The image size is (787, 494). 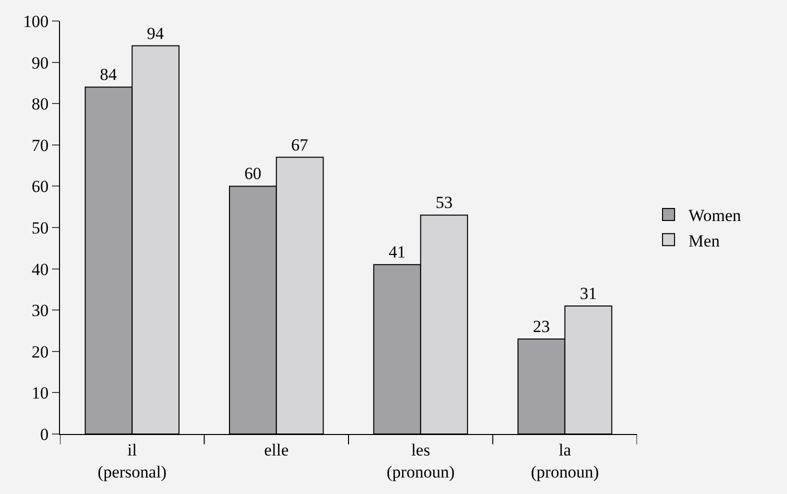 What do you see at coordinates (155, 33) in the screenshot?
I see `data-label: 94` at bounding box center [155, 33].